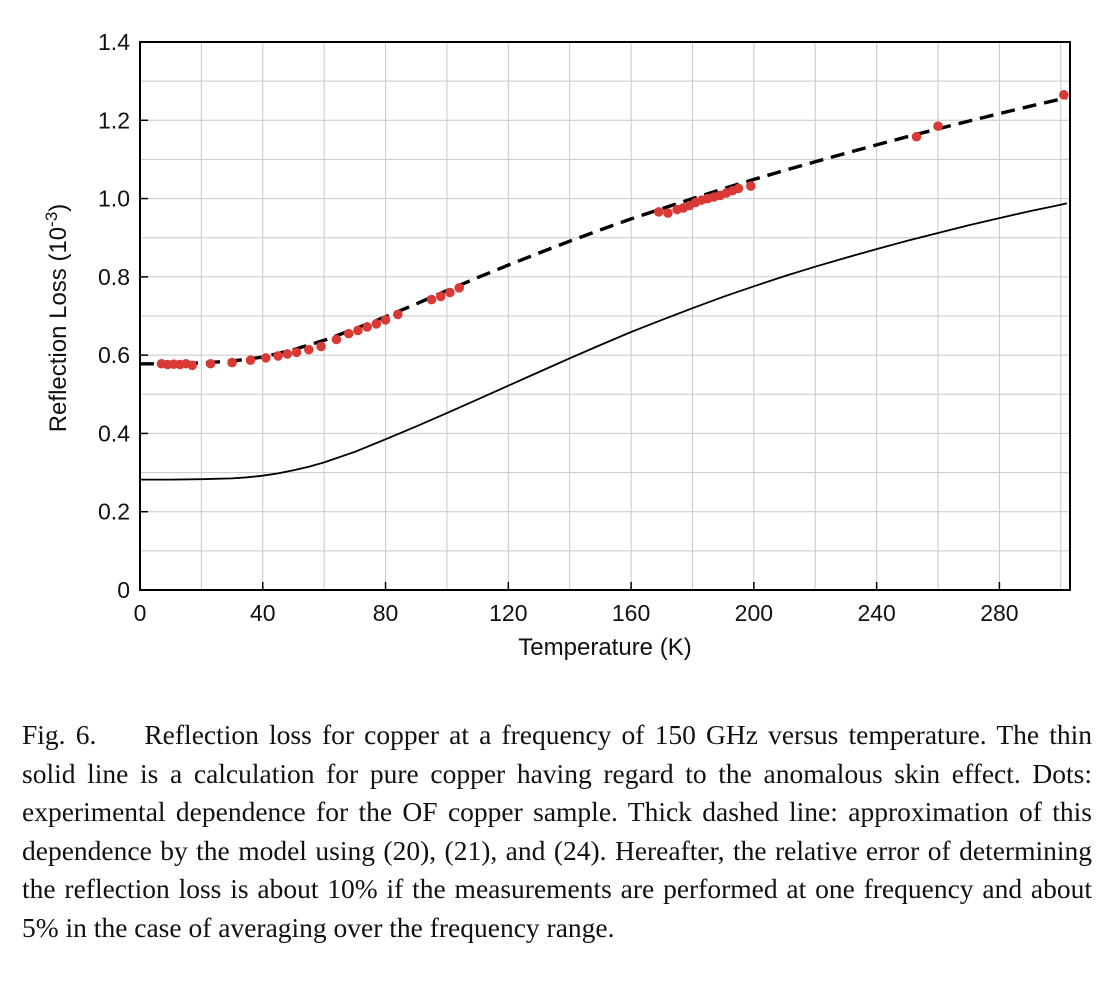 The height and width of the screenshot is (1001, 1113). I want to click on y-axis-title-main: Reflection Loss (10, so click(58, 329).